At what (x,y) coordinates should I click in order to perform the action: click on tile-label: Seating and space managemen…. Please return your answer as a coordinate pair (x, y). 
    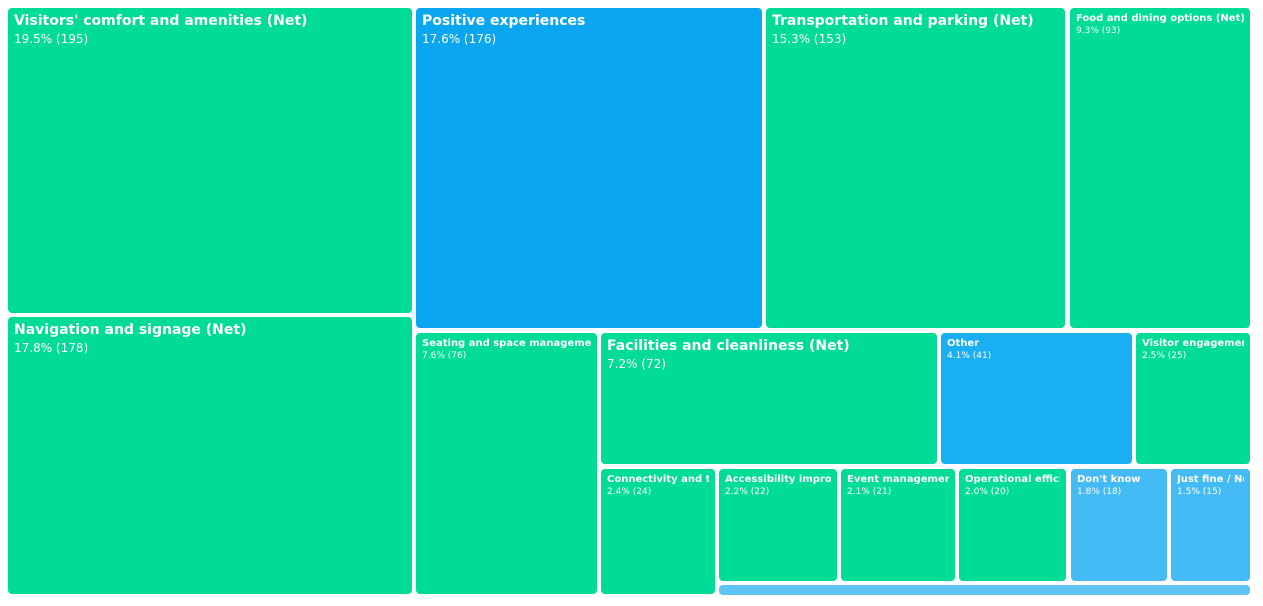
    Looking at the image, I should click on (506, 343).